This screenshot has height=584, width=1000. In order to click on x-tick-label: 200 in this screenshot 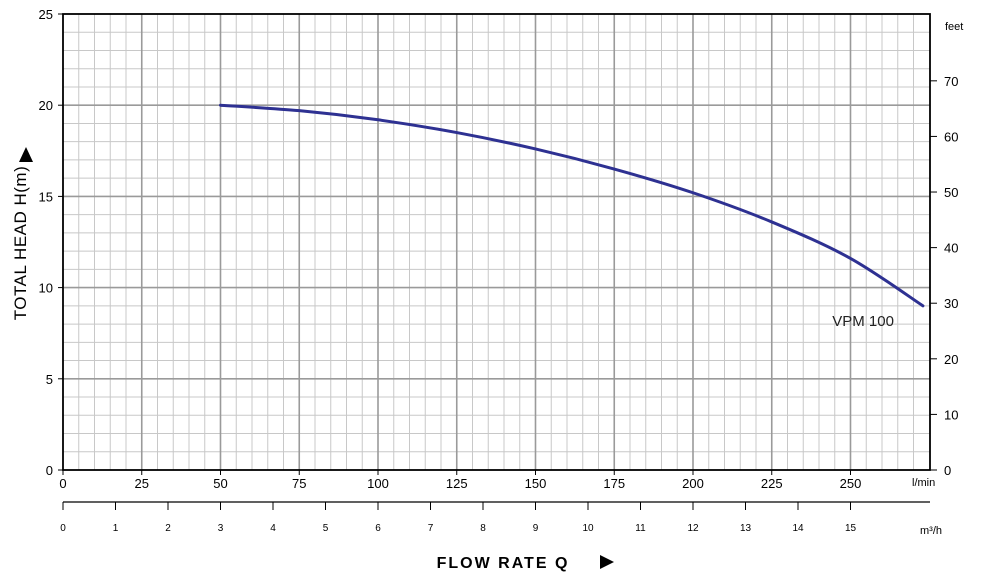, I will do `click(693, 483)`.